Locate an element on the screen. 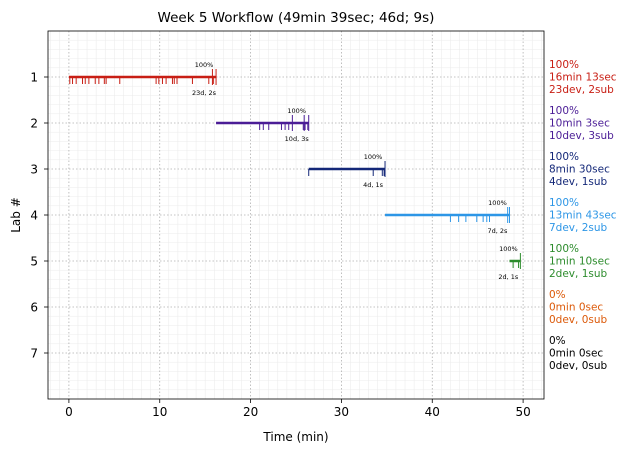  chart-title: Week 5 Workflow (49min 39sec; 46d; 9s) is located at coordinates (296, 18).